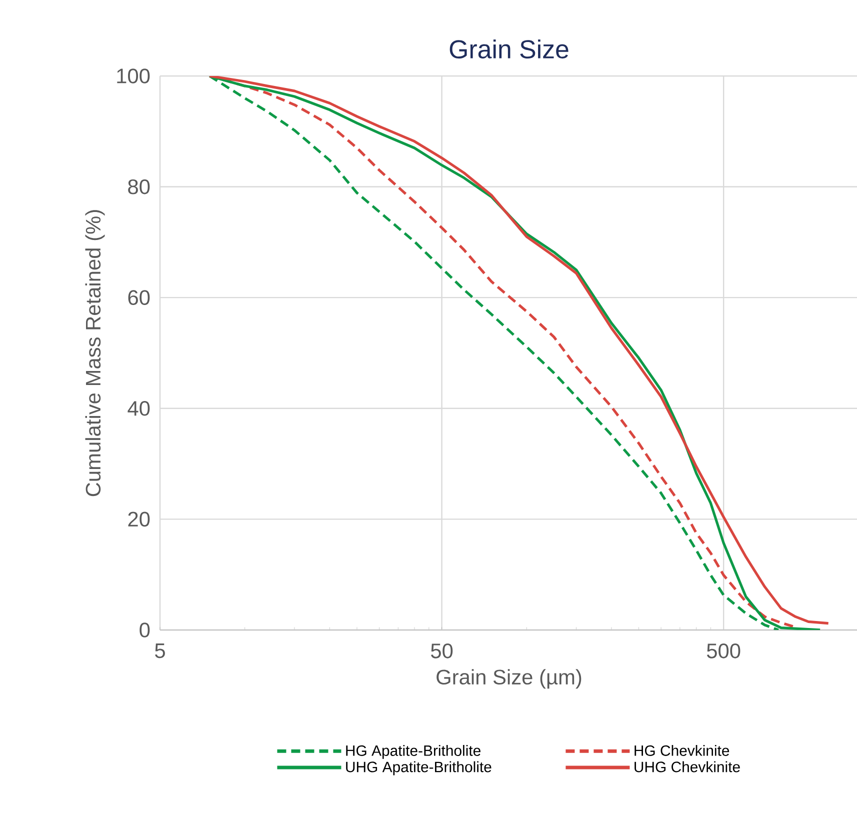  I want to click on x-tick-label: 50, so click(442, 651).